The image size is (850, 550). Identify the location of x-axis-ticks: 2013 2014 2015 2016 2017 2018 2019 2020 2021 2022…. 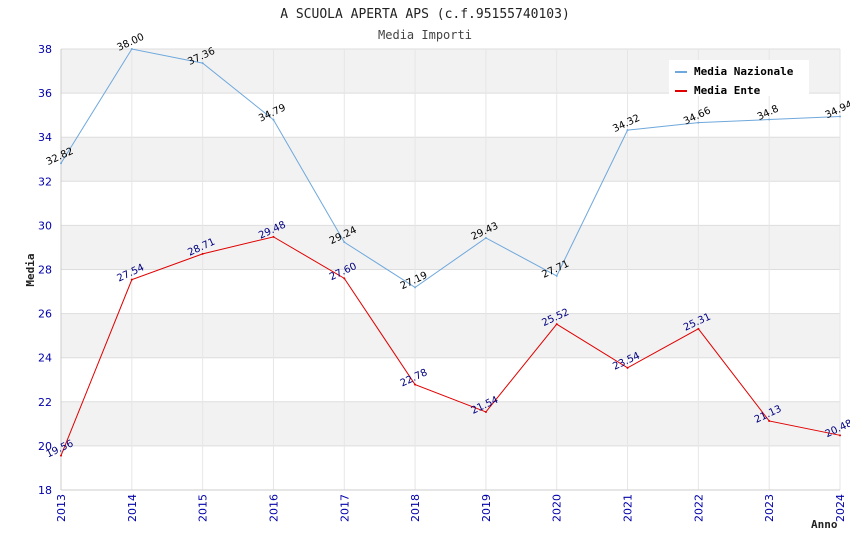
(451, 508).